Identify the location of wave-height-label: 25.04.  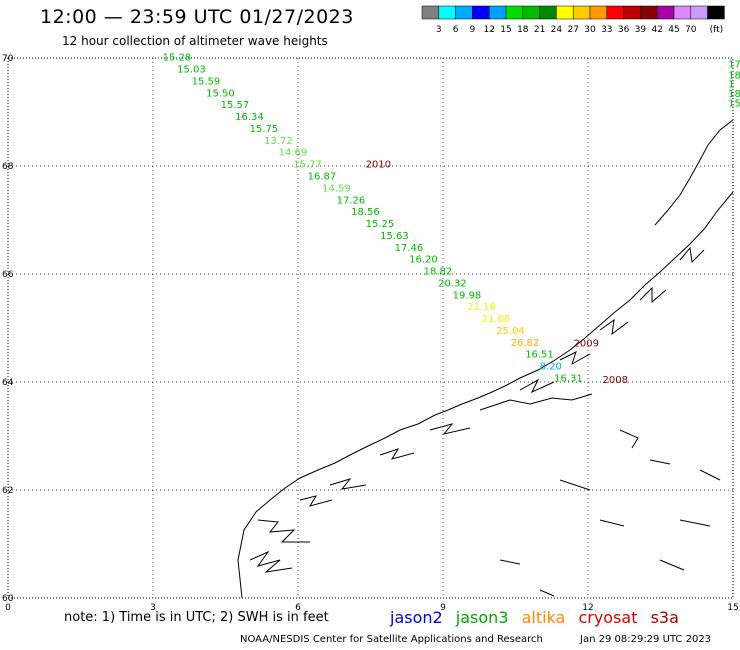
(510, 331).